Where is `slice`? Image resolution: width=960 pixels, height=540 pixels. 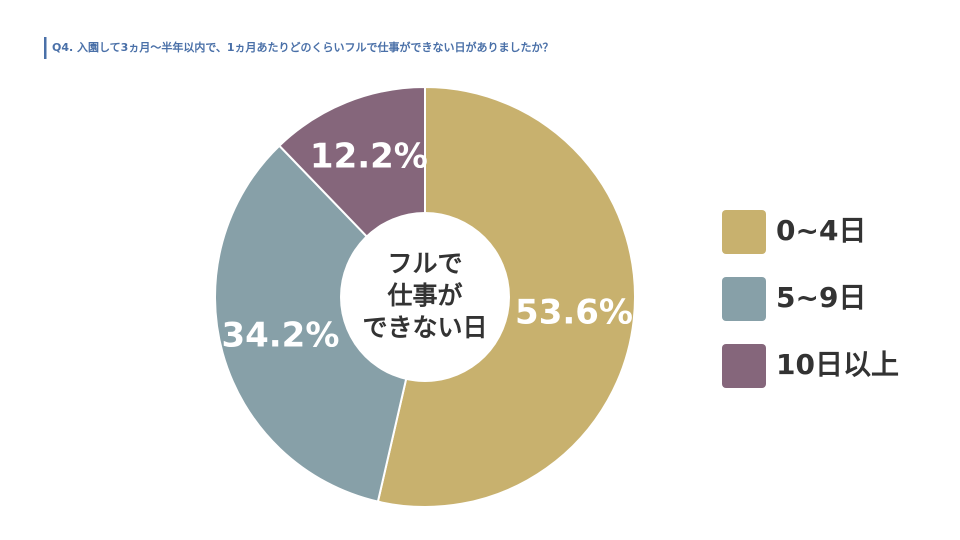
slice is located at coordinates (320, 323).